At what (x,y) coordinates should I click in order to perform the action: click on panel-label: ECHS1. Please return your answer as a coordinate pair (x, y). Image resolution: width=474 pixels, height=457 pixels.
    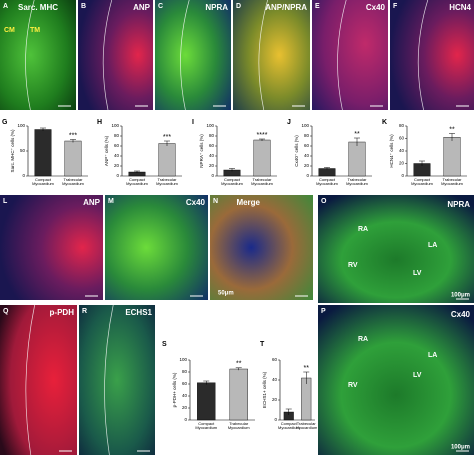
    Looking at the image, I should click on (138, 312).